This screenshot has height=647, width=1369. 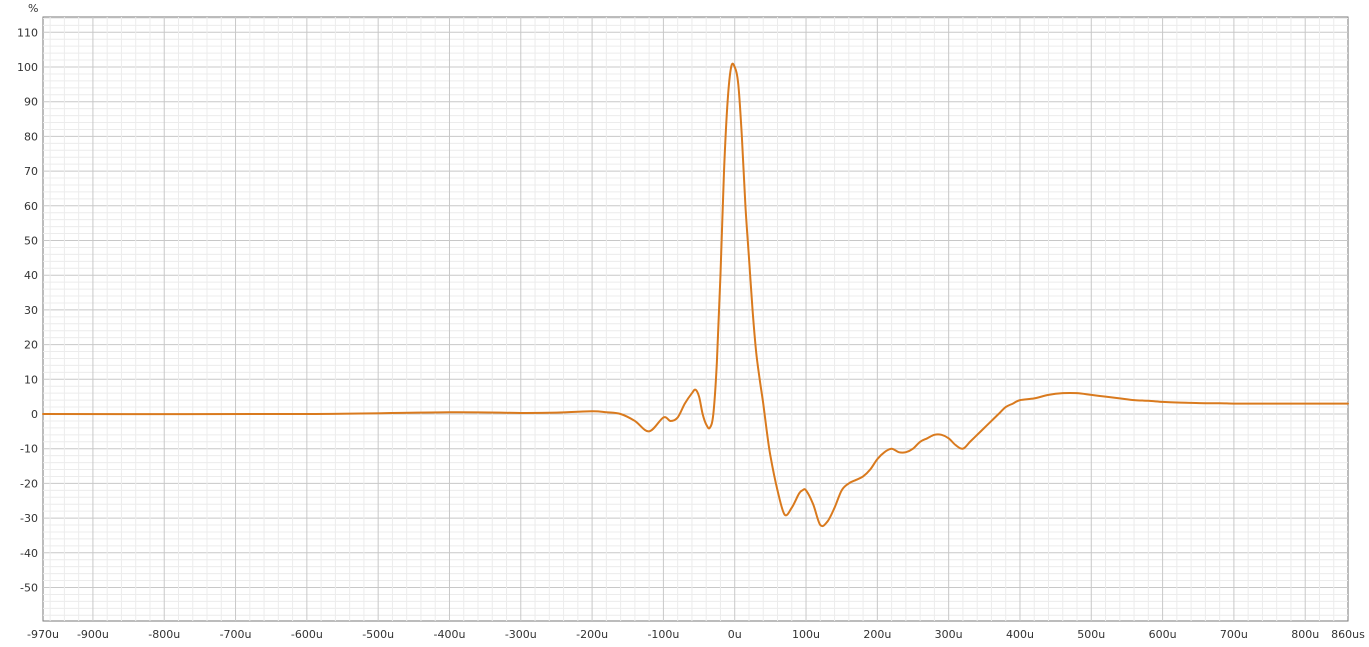 I want to click on y-tick-label: -40, so click(x=29, y=553).